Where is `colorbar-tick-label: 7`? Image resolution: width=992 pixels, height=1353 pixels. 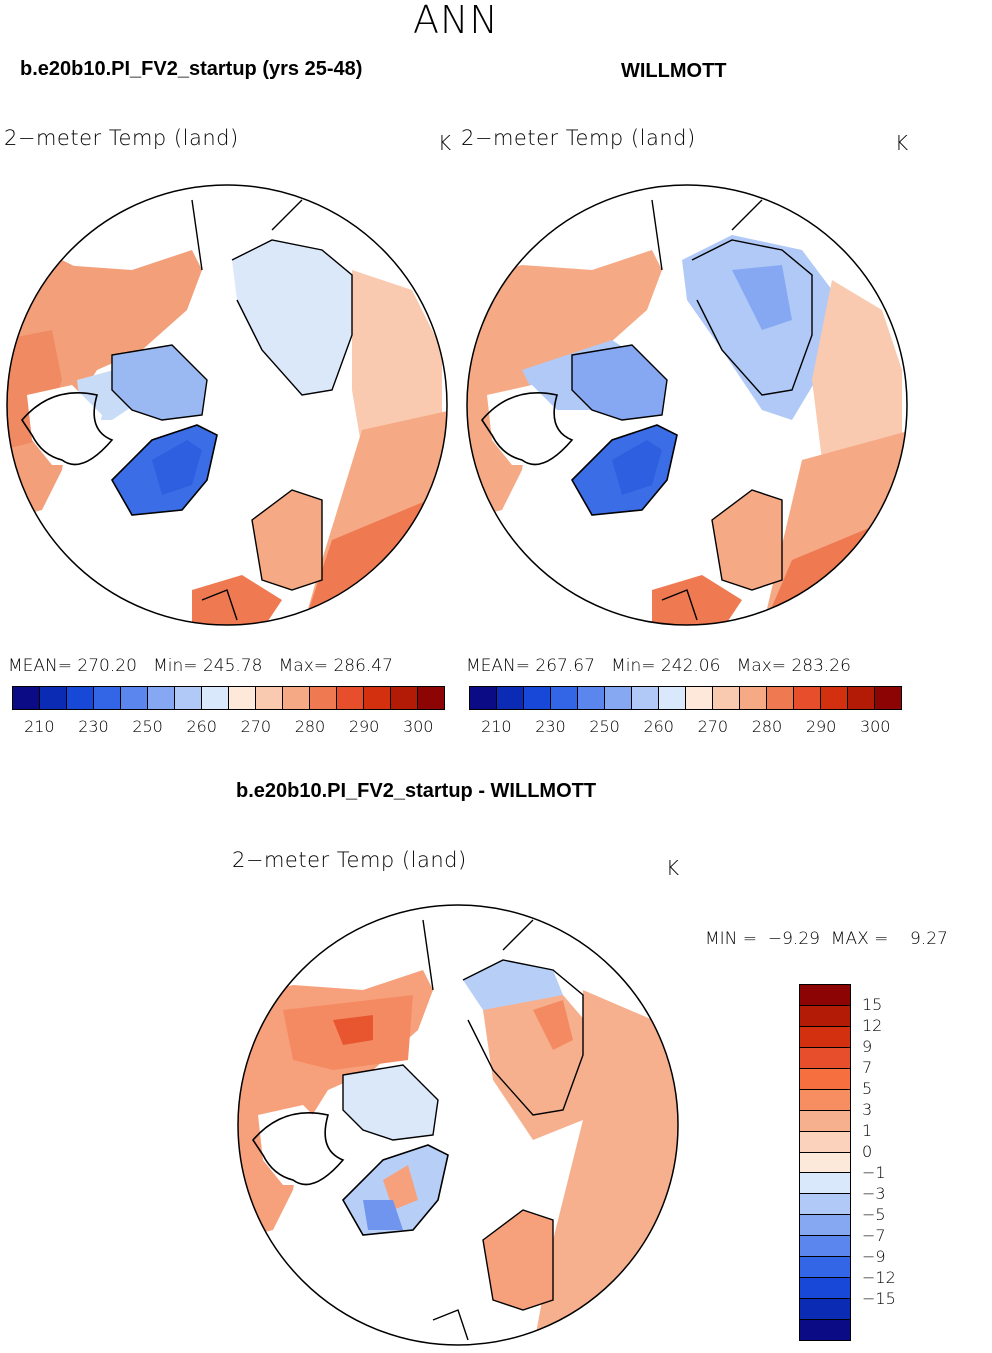 colorbar-tick-label: 7 is located at coordinates (867, 1067).